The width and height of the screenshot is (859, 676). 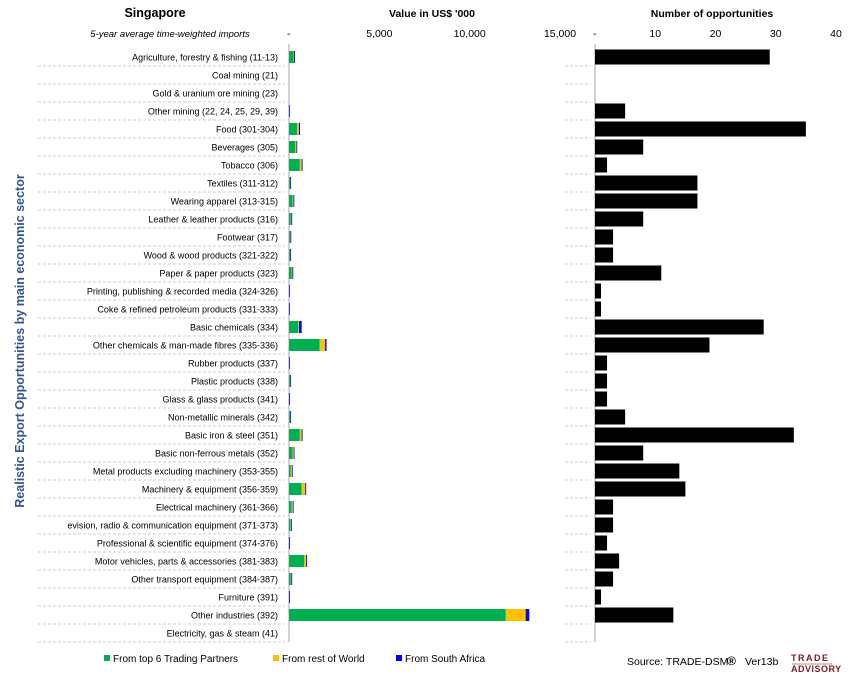 I want to click on category-label: Footwear (317), so click(x=247, y=238).